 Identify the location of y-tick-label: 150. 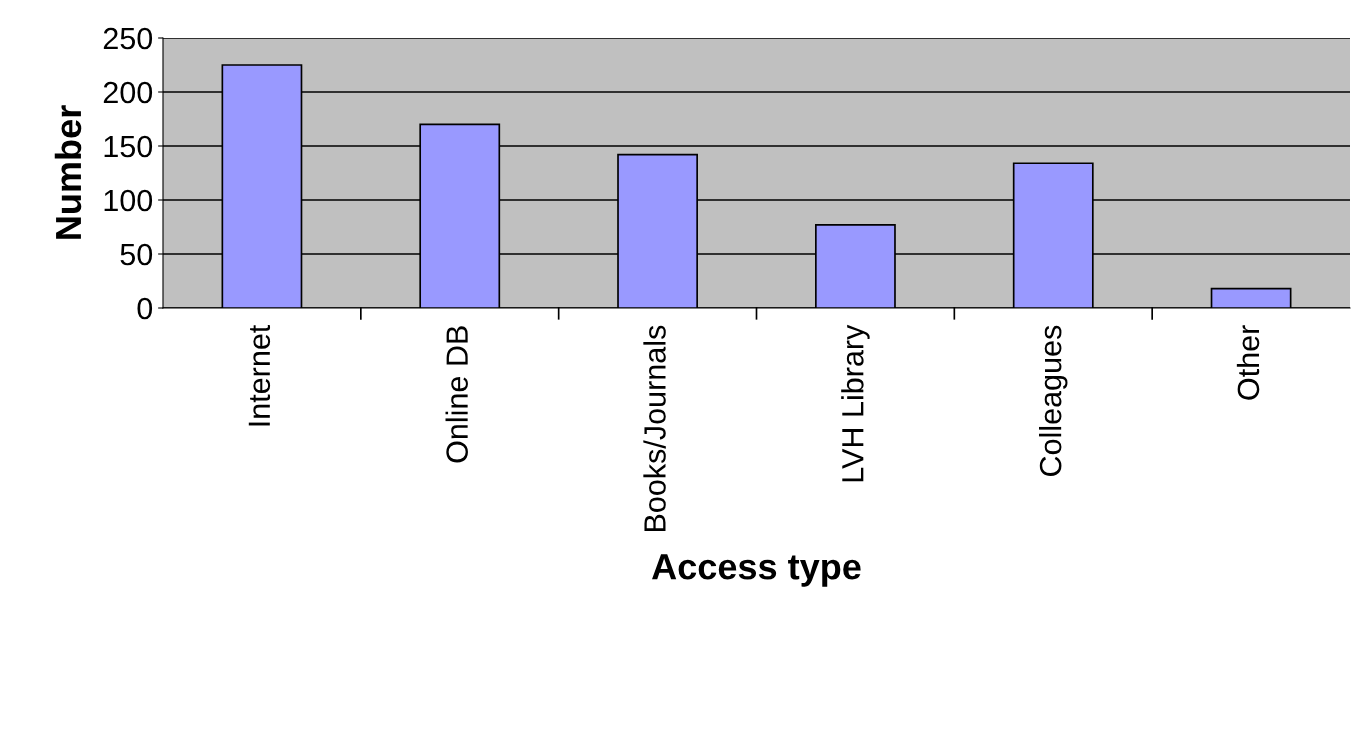
(128, 146).